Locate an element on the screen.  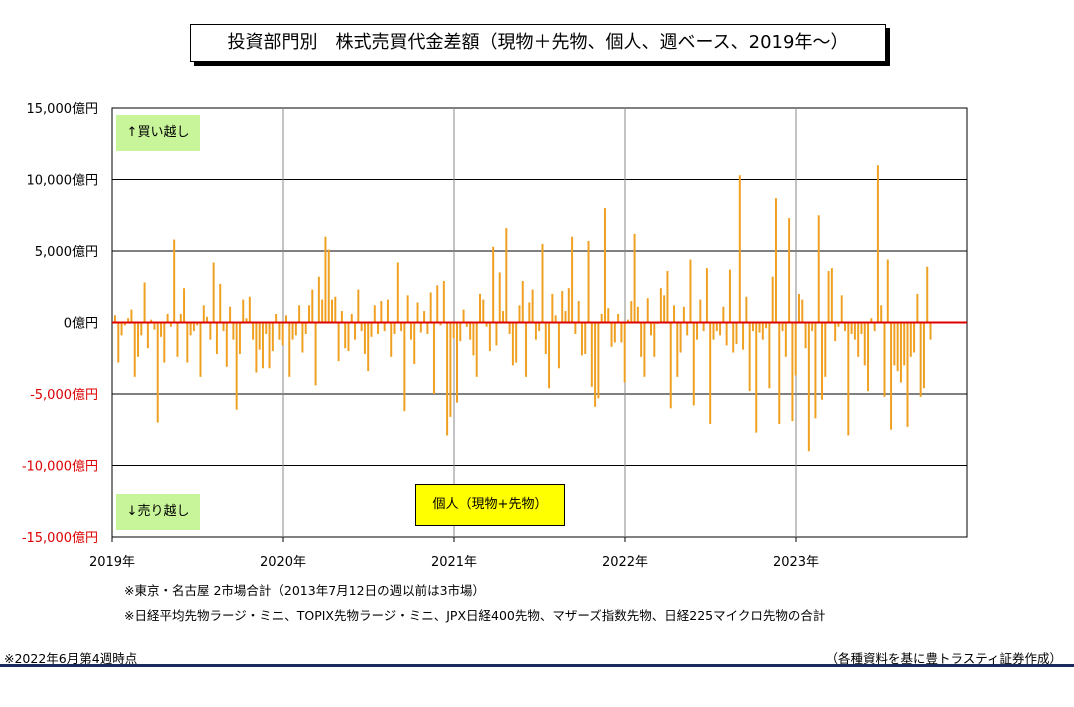
market-note: ※東京・名古屋 2市場合計（2013年7月12日の週以前は3市場） is located at coordinates (305, 590).